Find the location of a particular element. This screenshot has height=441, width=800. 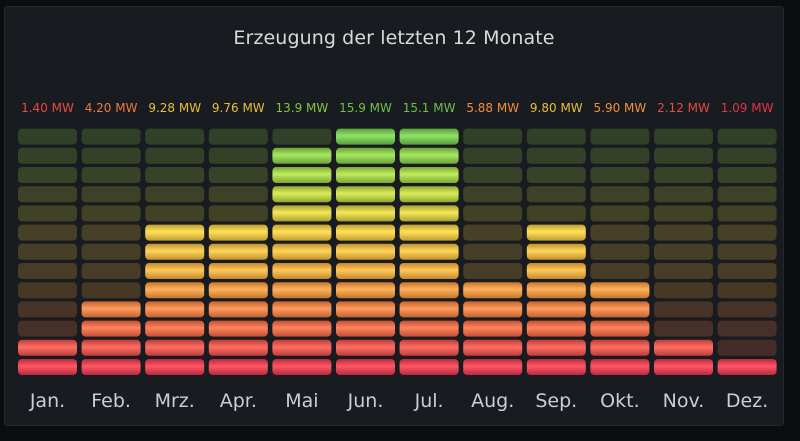

bar-nov is located at coordinates (683, 251).